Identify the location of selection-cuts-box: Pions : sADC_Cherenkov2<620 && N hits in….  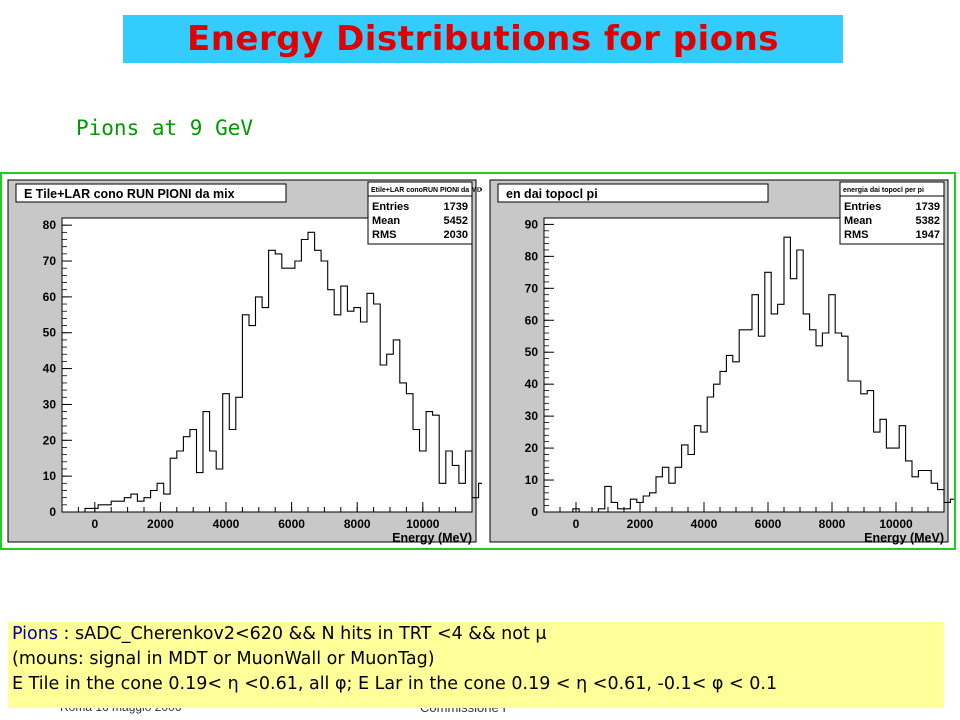
(476, 665).